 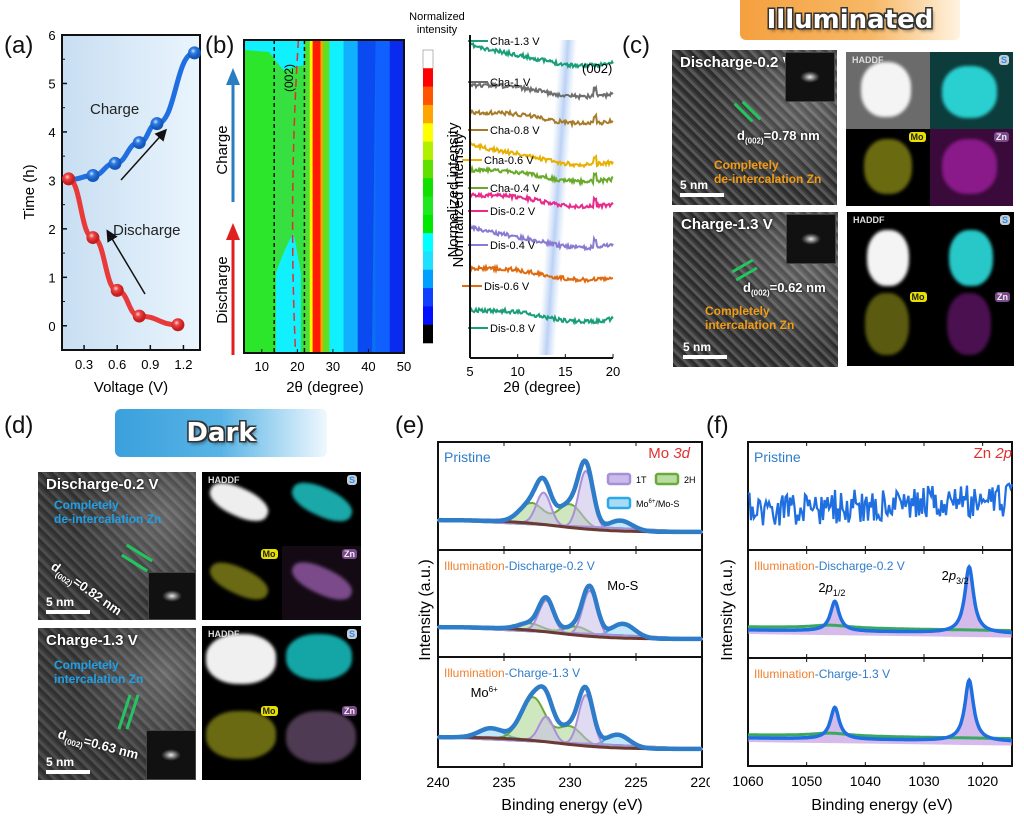 What do you see at coordinates (19, 425) in the screenshot?
I see `panel-label-d: (d)` at bounding box center [19, 425].